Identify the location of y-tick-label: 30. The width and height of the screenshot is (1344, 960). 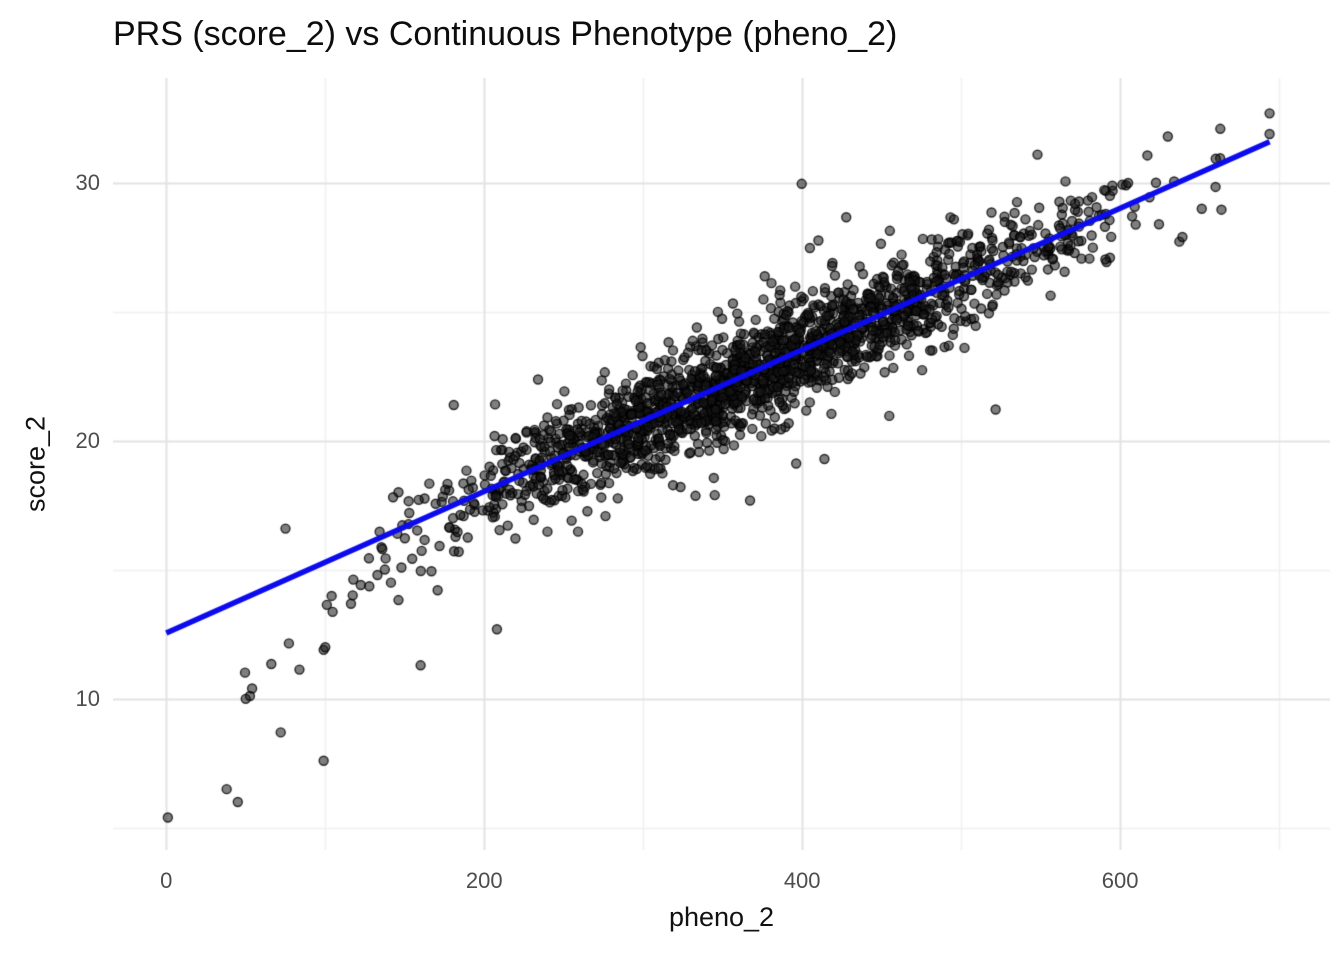
(87, 182).